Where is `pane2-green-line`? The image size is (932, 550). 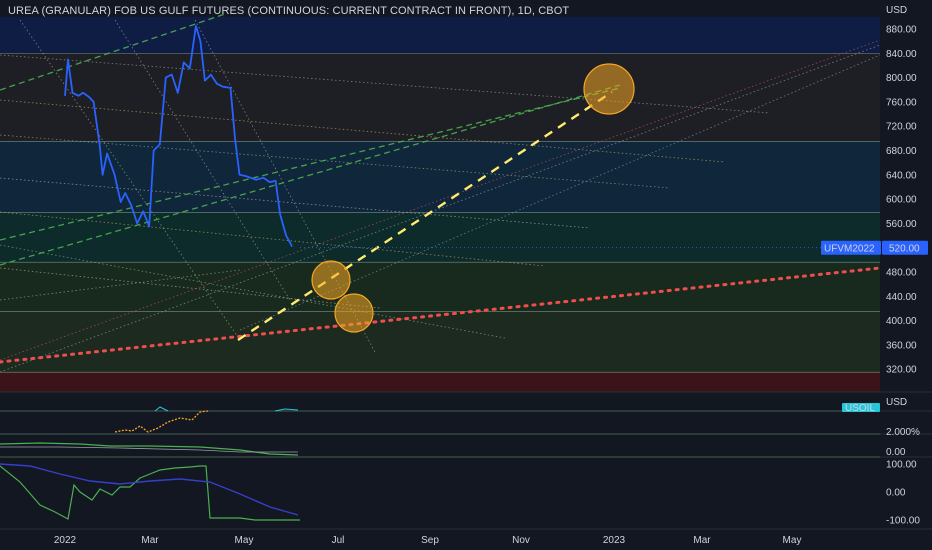 pane2-green-line is located at coordinates (149, 449).